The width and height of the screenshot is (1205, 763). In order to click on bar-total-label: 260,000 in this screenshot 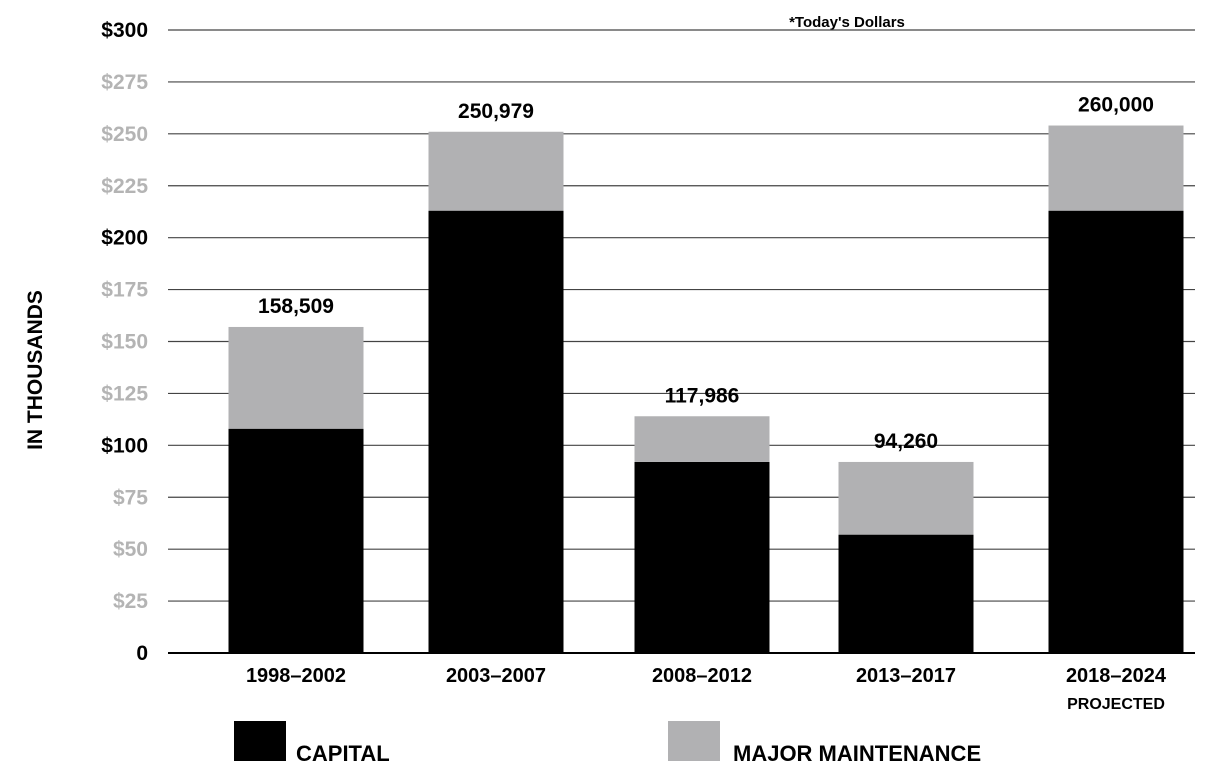, I will do `click(1116, 105)`.